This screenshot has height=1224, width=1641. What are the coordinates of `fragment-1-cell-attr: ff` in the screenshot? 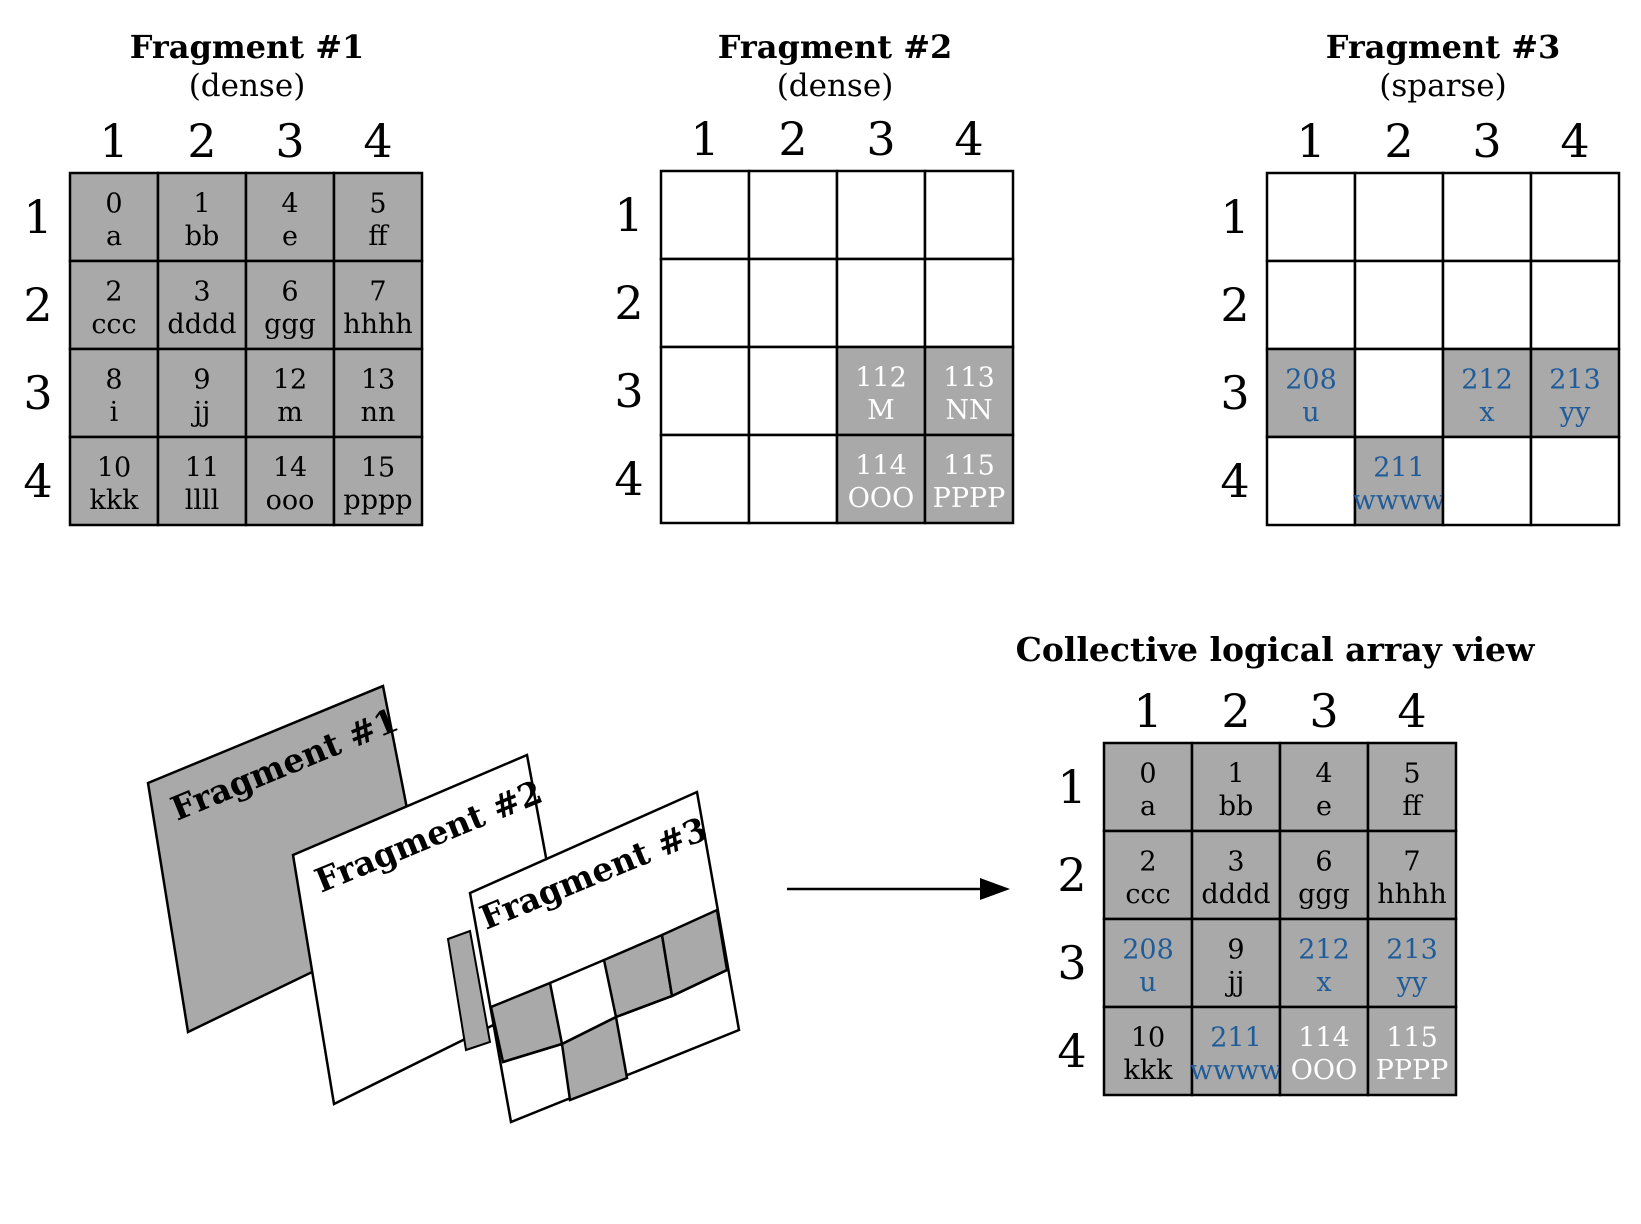 It's located at (378, 236).